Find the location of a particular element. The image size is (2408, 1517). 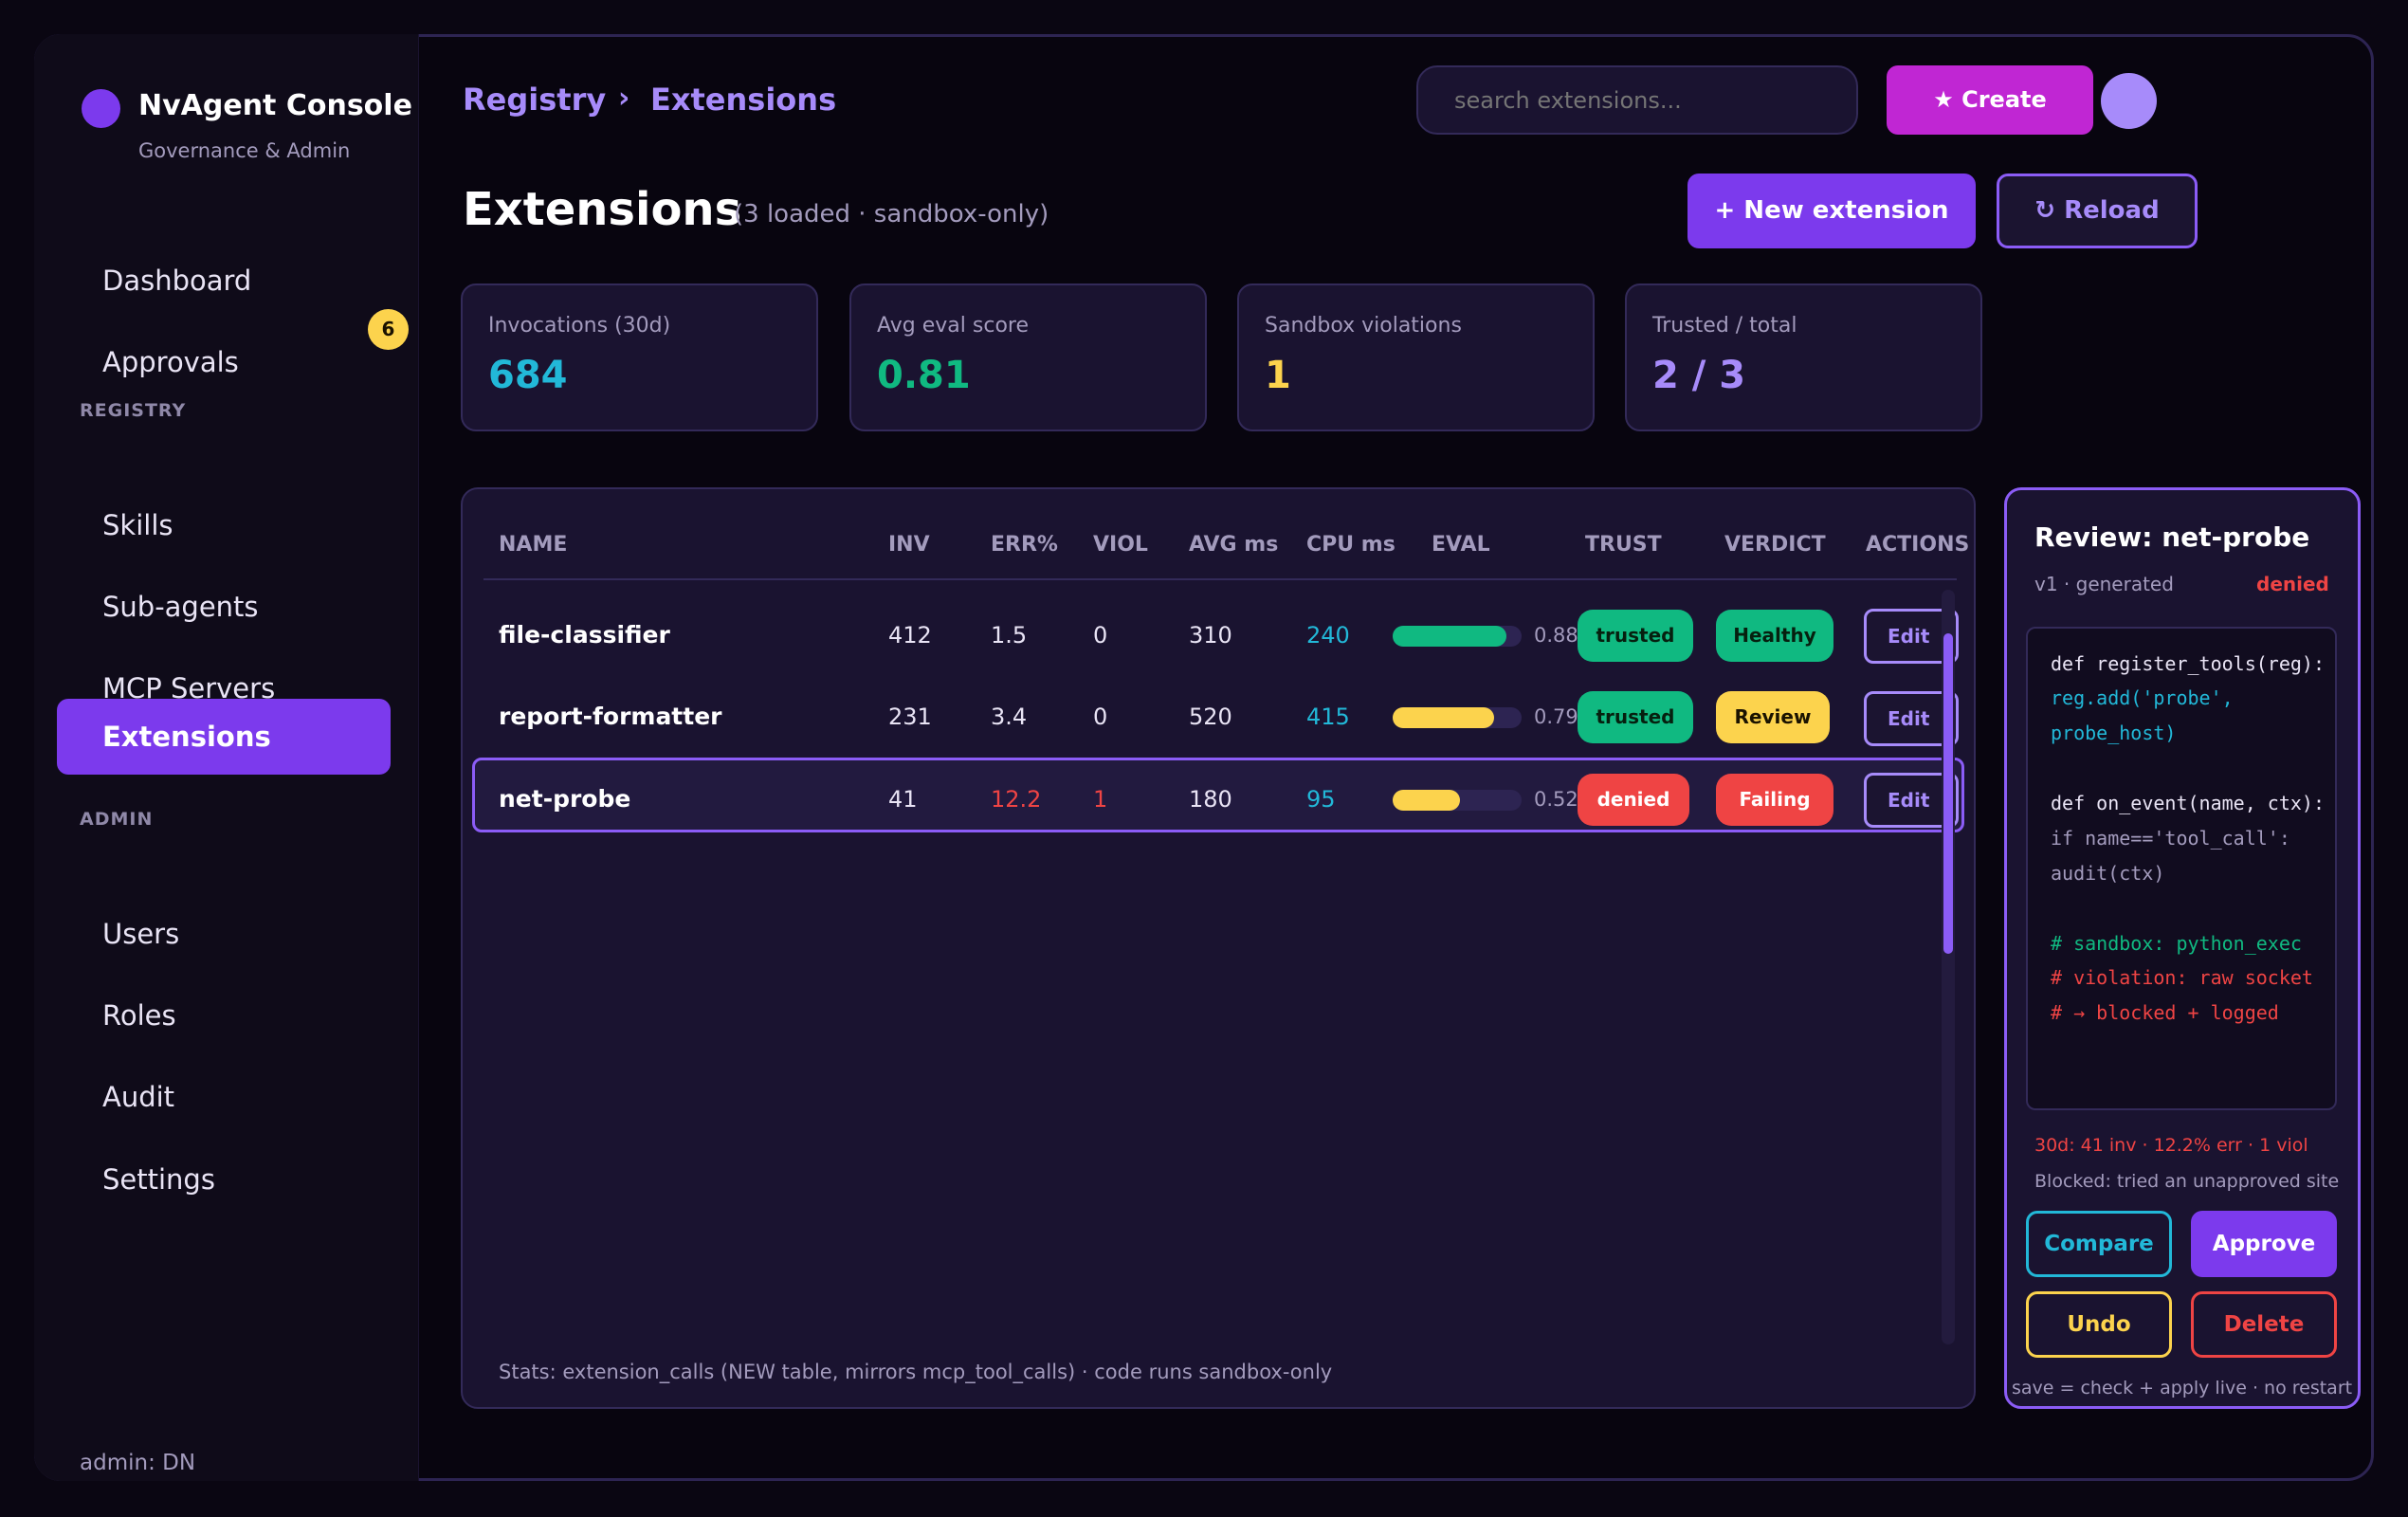

compare-button: Compare is located at coordinates (2099, 1244).